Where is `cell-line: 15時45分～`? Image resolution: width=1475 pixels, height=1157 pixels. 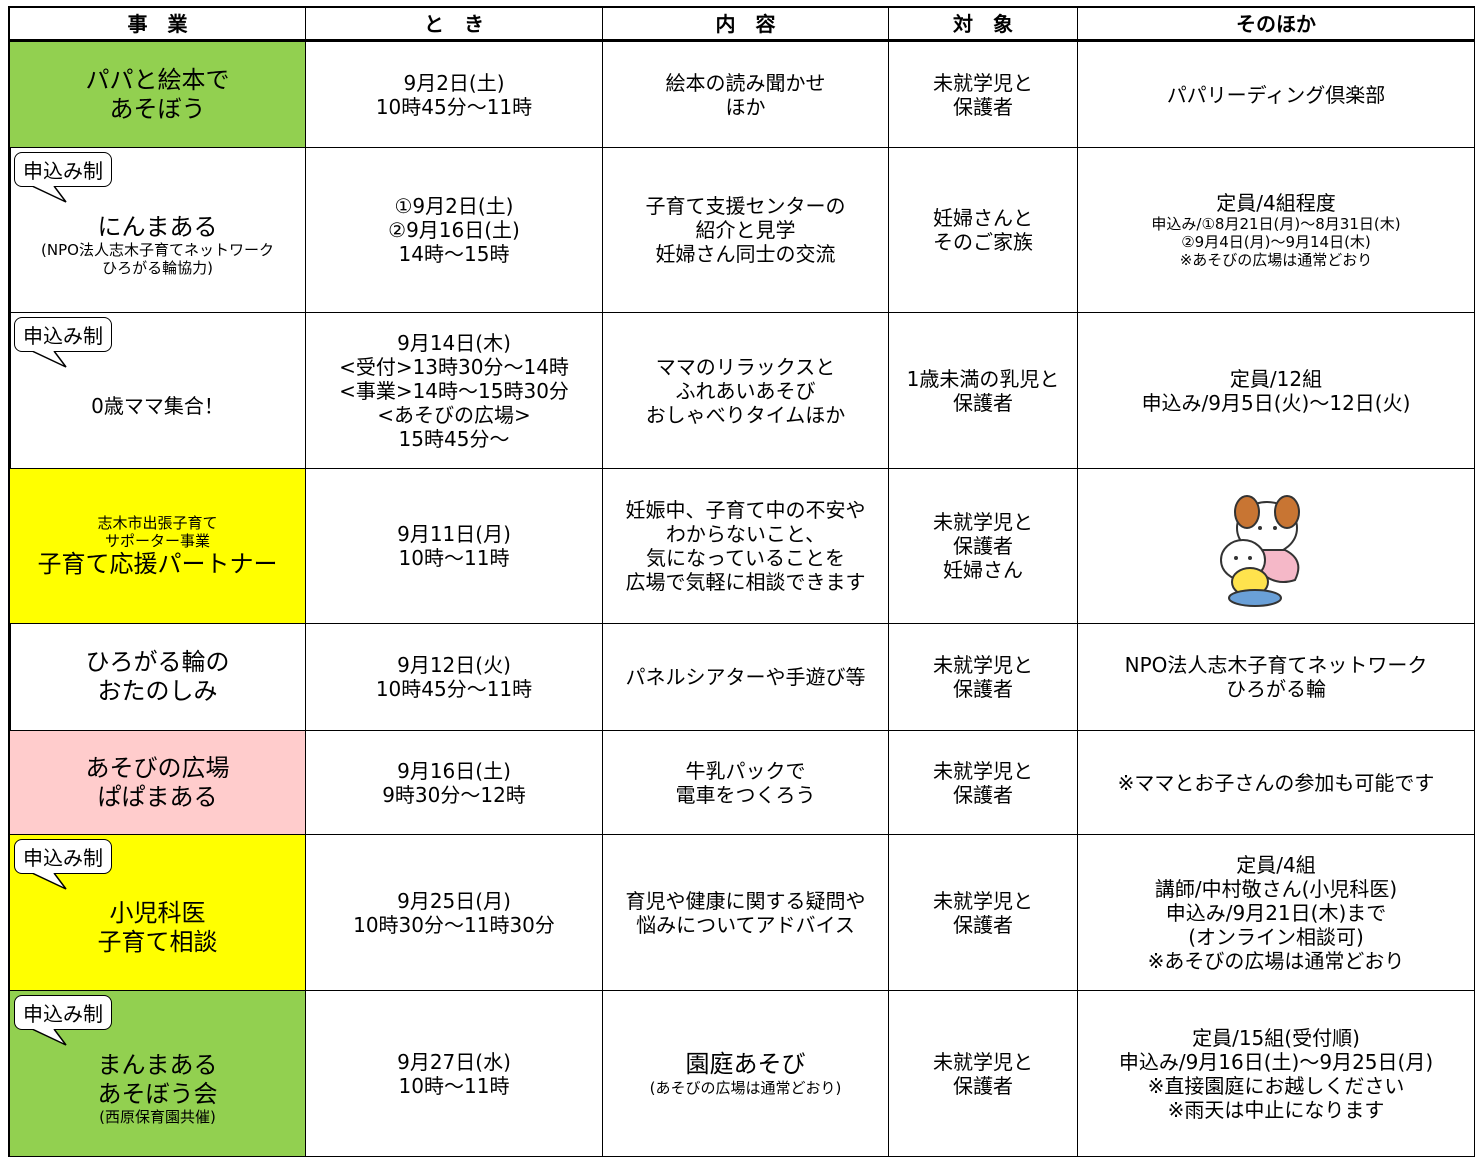
cell-line: 15時45分～ is located at coordinates (454, 438).